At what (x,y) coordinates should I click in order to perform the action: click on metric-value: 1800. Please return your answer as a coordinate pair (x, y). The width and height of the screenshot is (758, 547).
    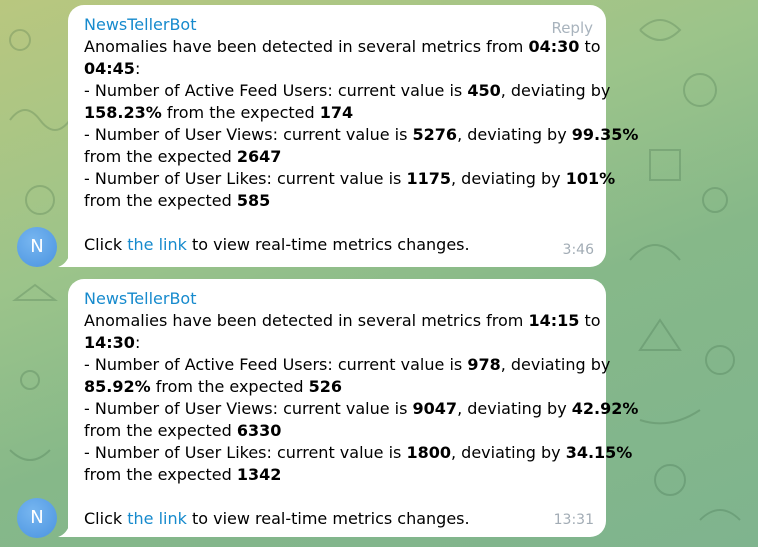
    Looking at the image, I should click on (428, 452).